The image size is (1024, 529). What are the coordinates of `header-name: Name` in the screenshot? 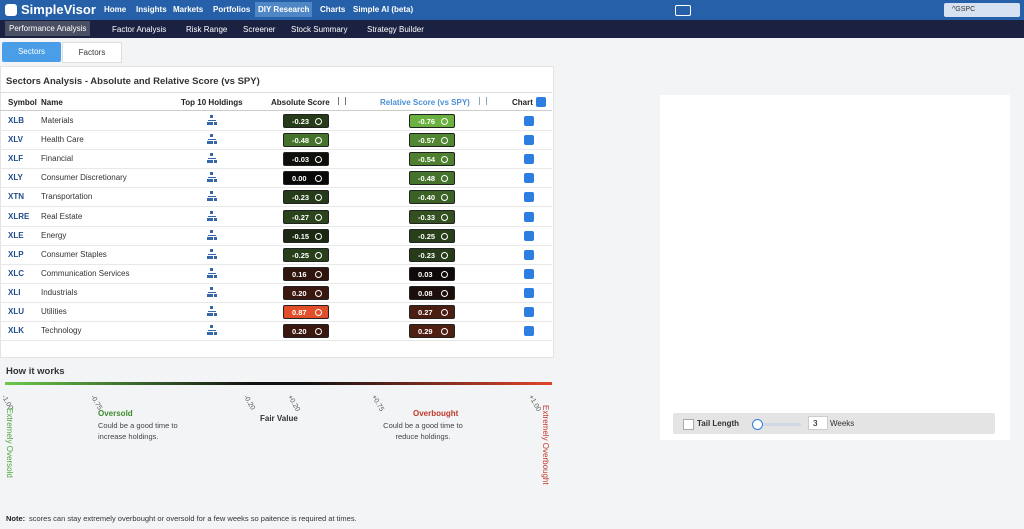 It's located at (52, 102).